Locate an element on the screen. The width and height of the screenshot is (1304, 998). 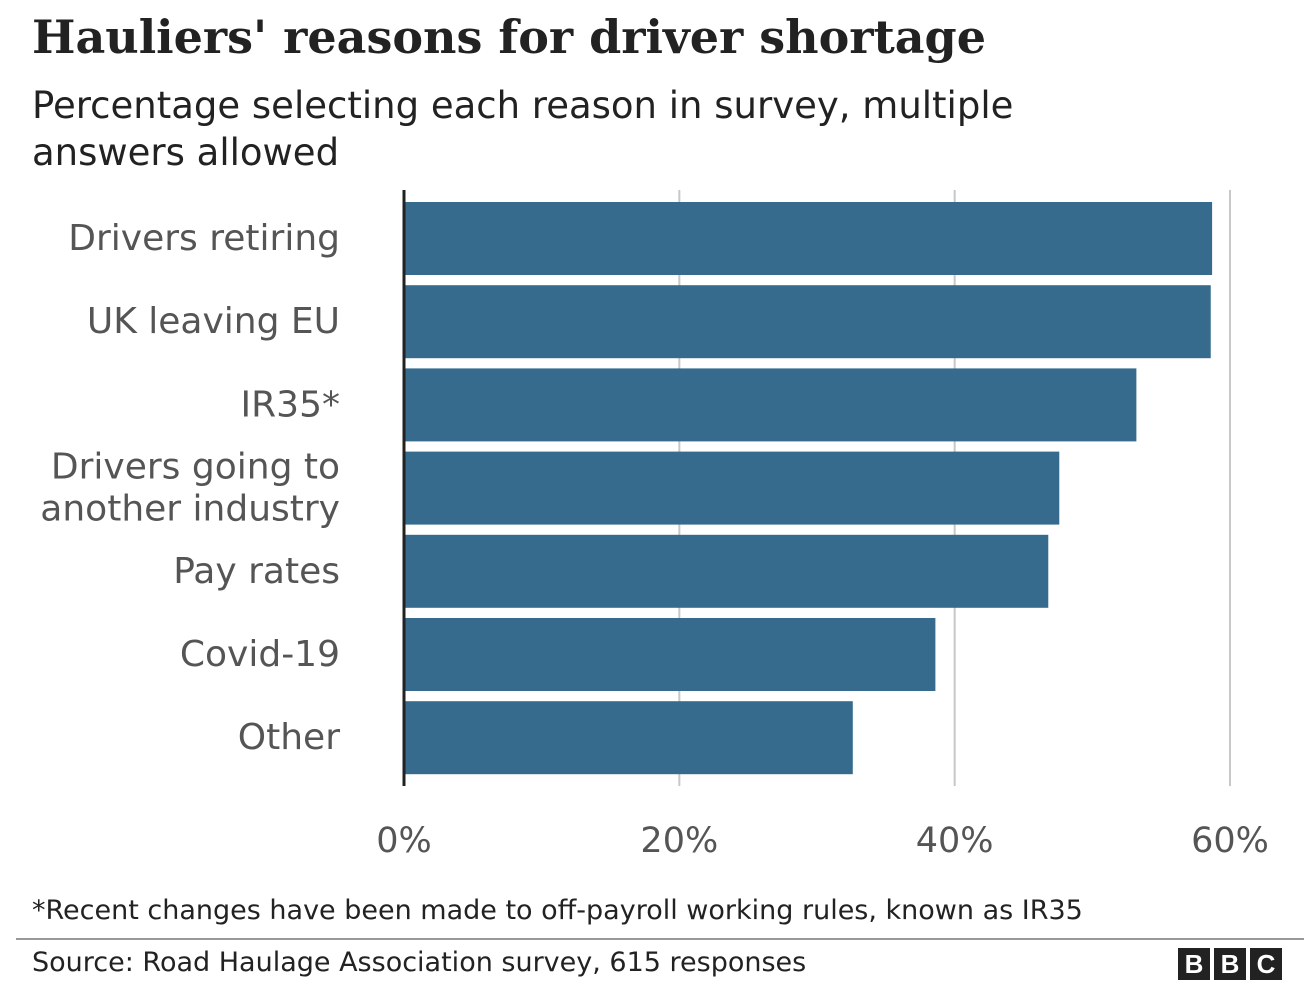
category-label-line: Covid-19 is located at coordinates (260, 654).